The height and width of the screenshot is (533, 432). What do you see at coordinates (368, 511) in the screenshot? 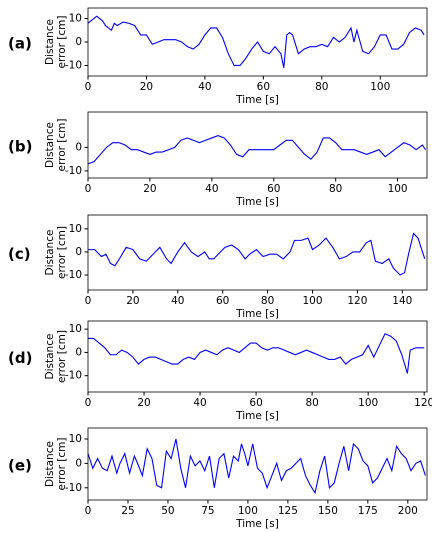
I see `x-tick-label: 175` at bounding box center [368, 511].